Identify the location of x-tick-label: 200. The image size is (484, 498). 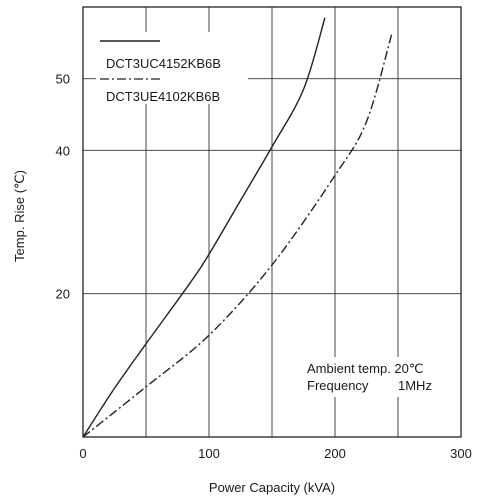
(335, 453).